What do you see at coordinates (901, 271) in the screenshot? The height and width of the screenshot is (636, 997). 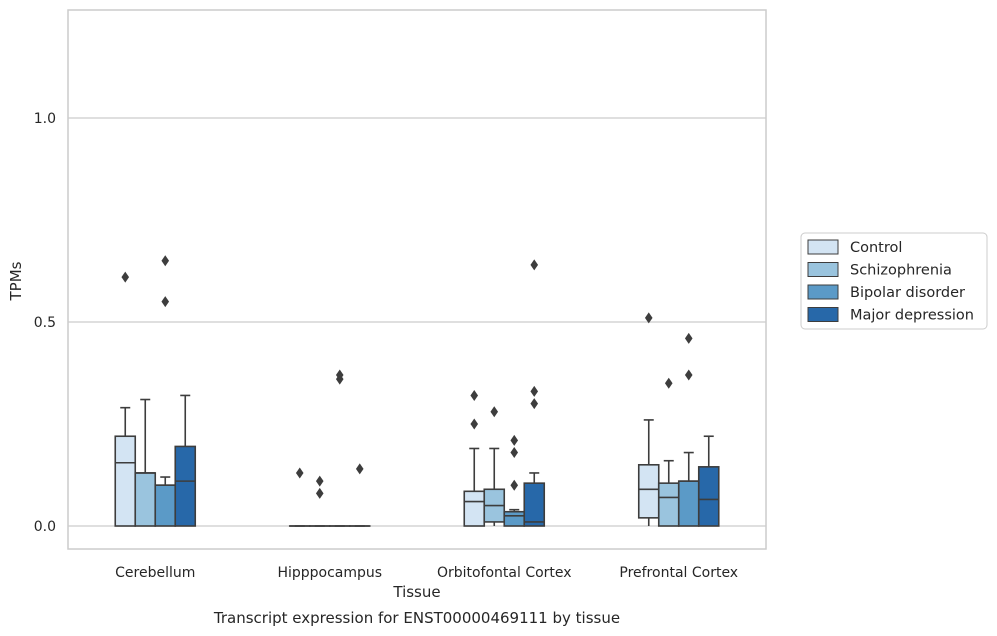 I see `legend-label: Schizophrenia` at bounding box center [901, 271].